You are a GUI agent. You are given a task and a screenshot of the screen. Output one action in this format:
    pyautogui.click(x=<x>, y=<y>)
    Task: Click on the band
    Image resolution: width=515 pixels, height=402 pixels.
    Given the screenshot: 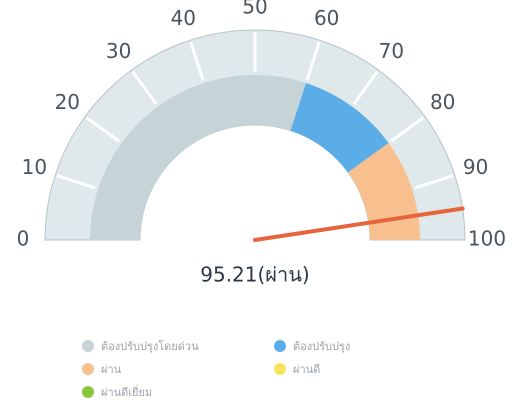 What is the action you would take?
    pyautogui.click(x=339, y=128)
    